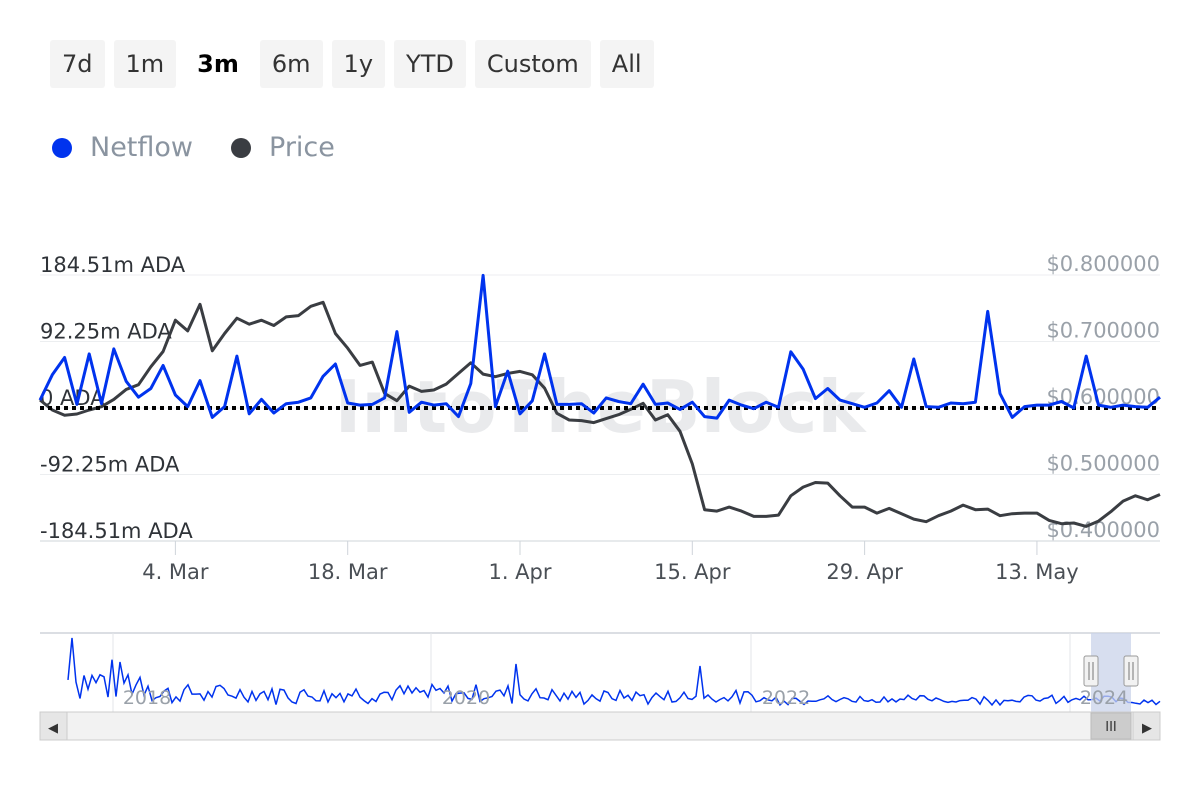 This screenshot has width=1200, height=800. Describe the element at coordinates (430, 64) in the screenshot. I see `range-button-ytd: YTD` at that location.